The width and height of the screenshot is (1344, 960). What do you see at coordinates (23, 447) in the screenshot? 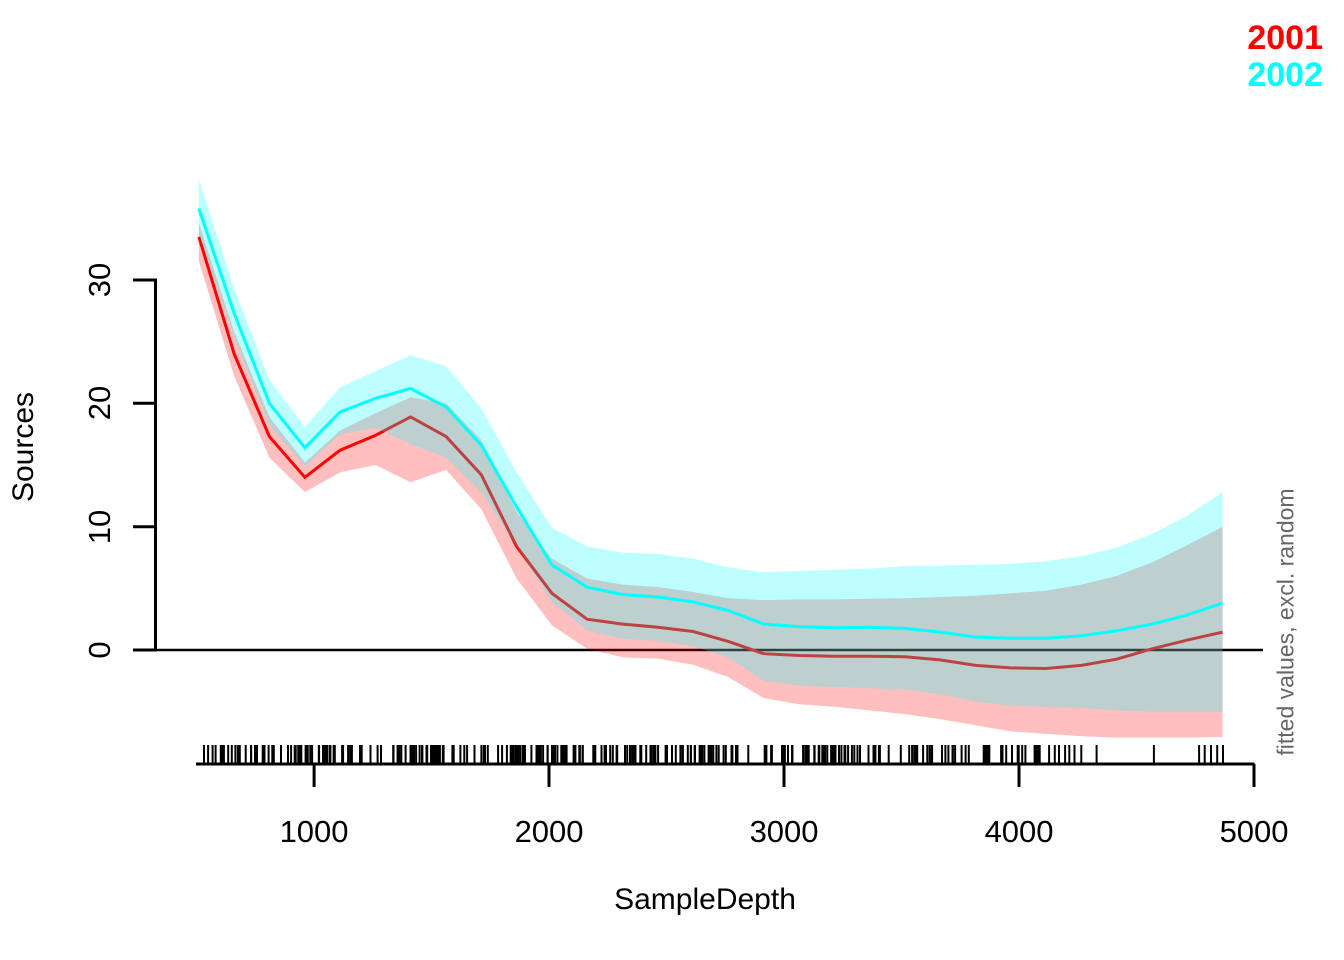
I see `y-axis-title: Sources` at bounding box center [23, 447].